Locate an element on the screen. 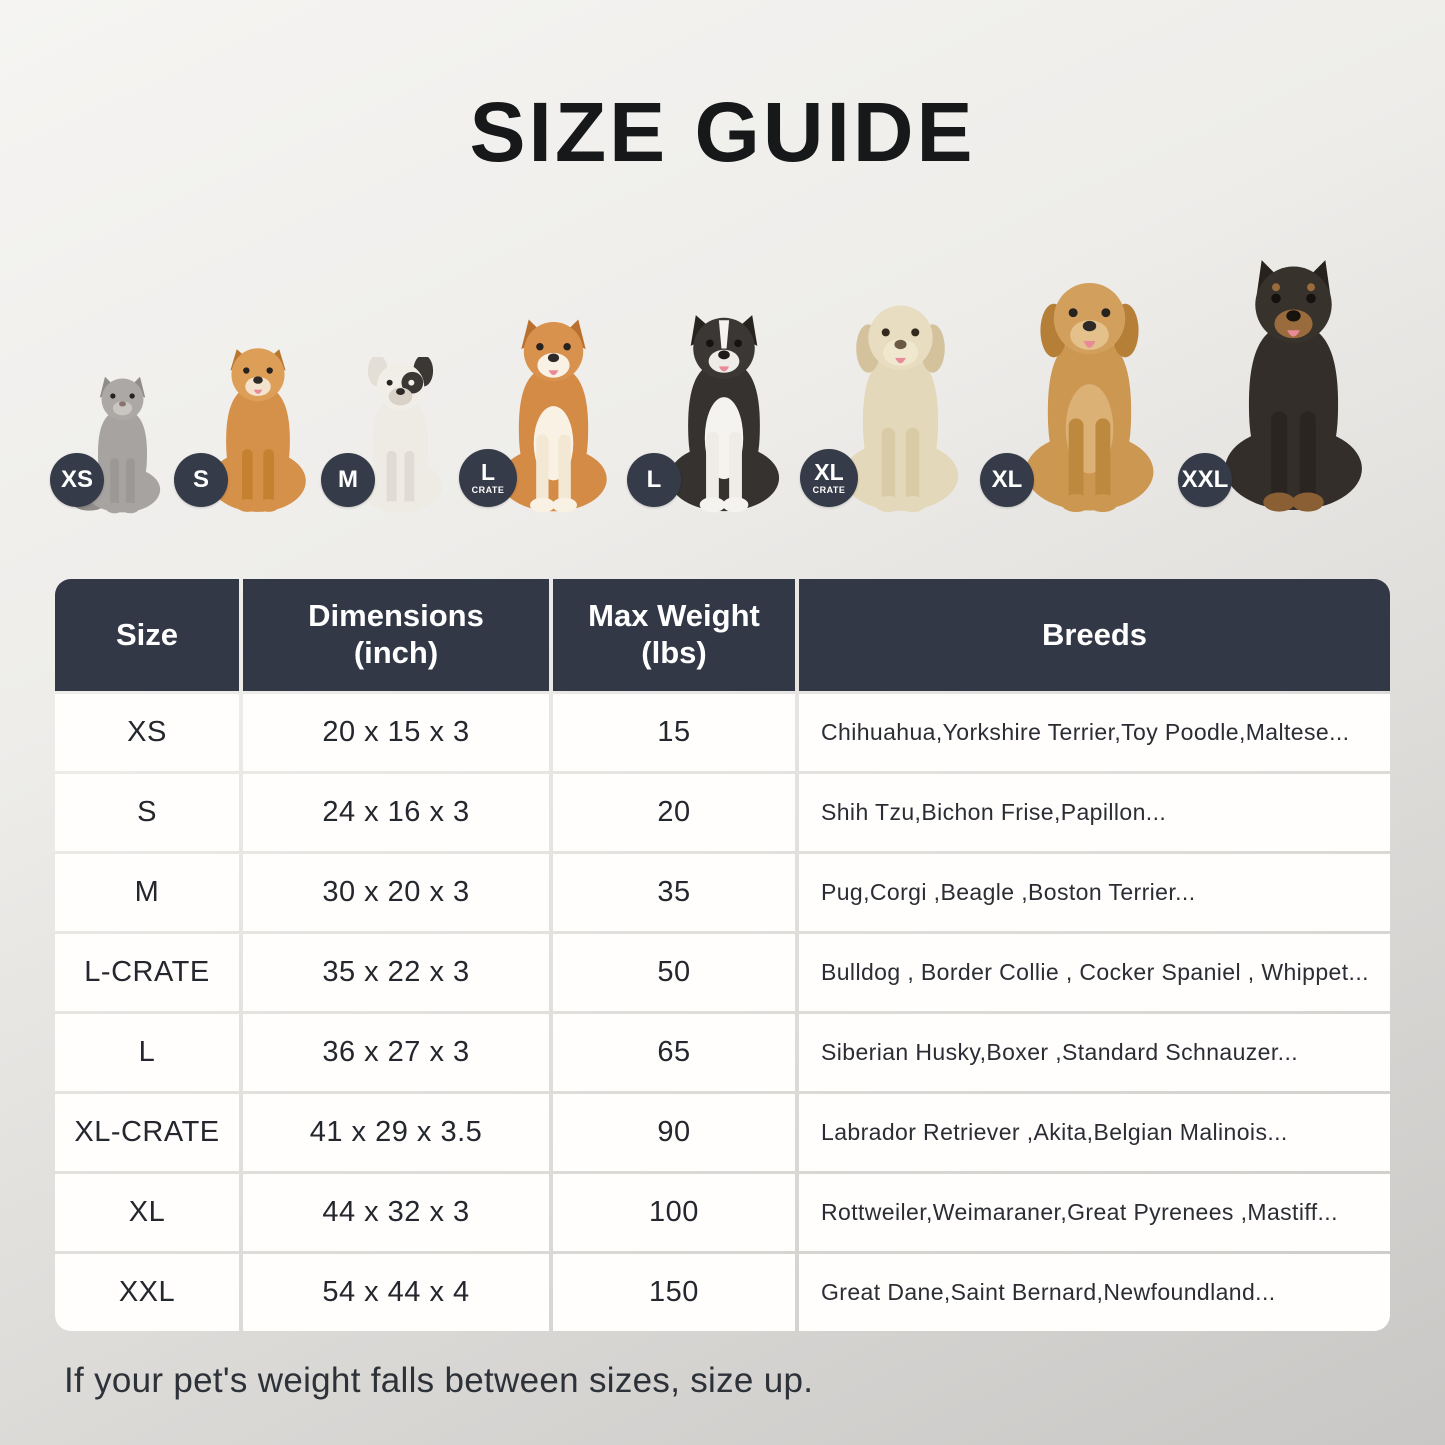 The image size is (1445, 1445). cell-dimensions: 20 x 15 x 3 is located at coordinates (396, 732).